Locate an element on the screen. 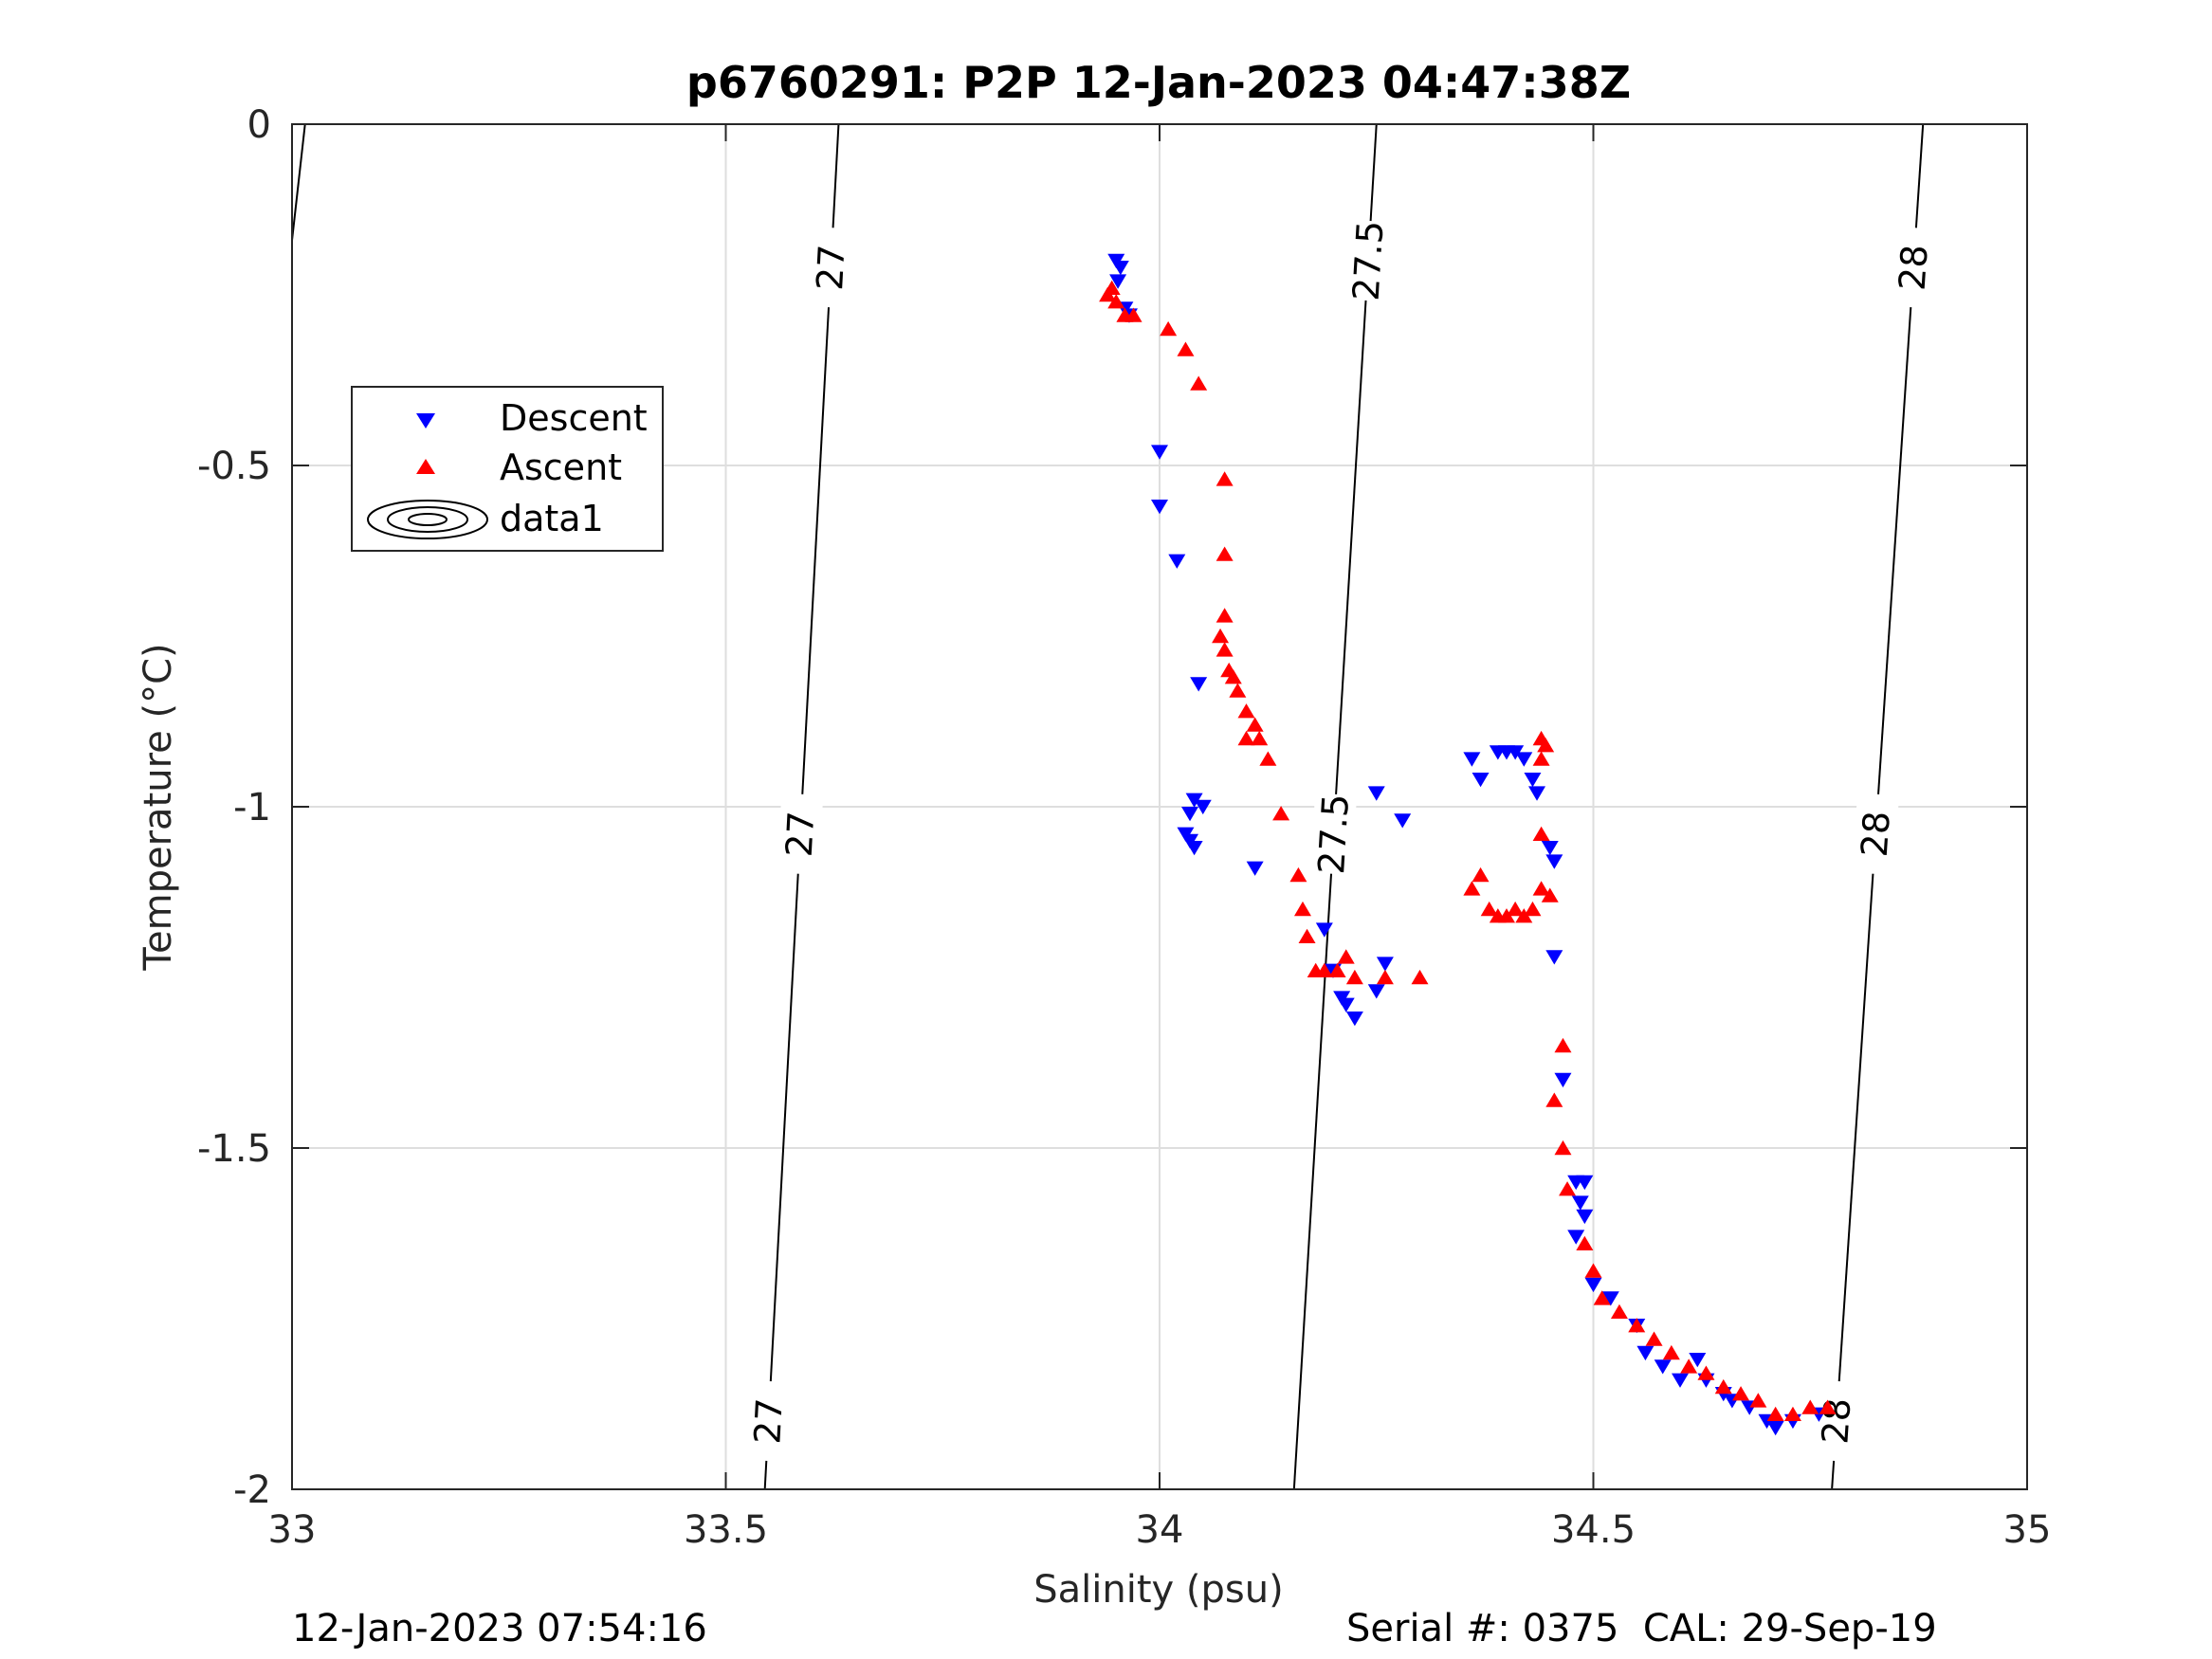 This screenshot has height=1659, width=2212. x-tick-label: 35 is located at coordinates (2027, 1530).